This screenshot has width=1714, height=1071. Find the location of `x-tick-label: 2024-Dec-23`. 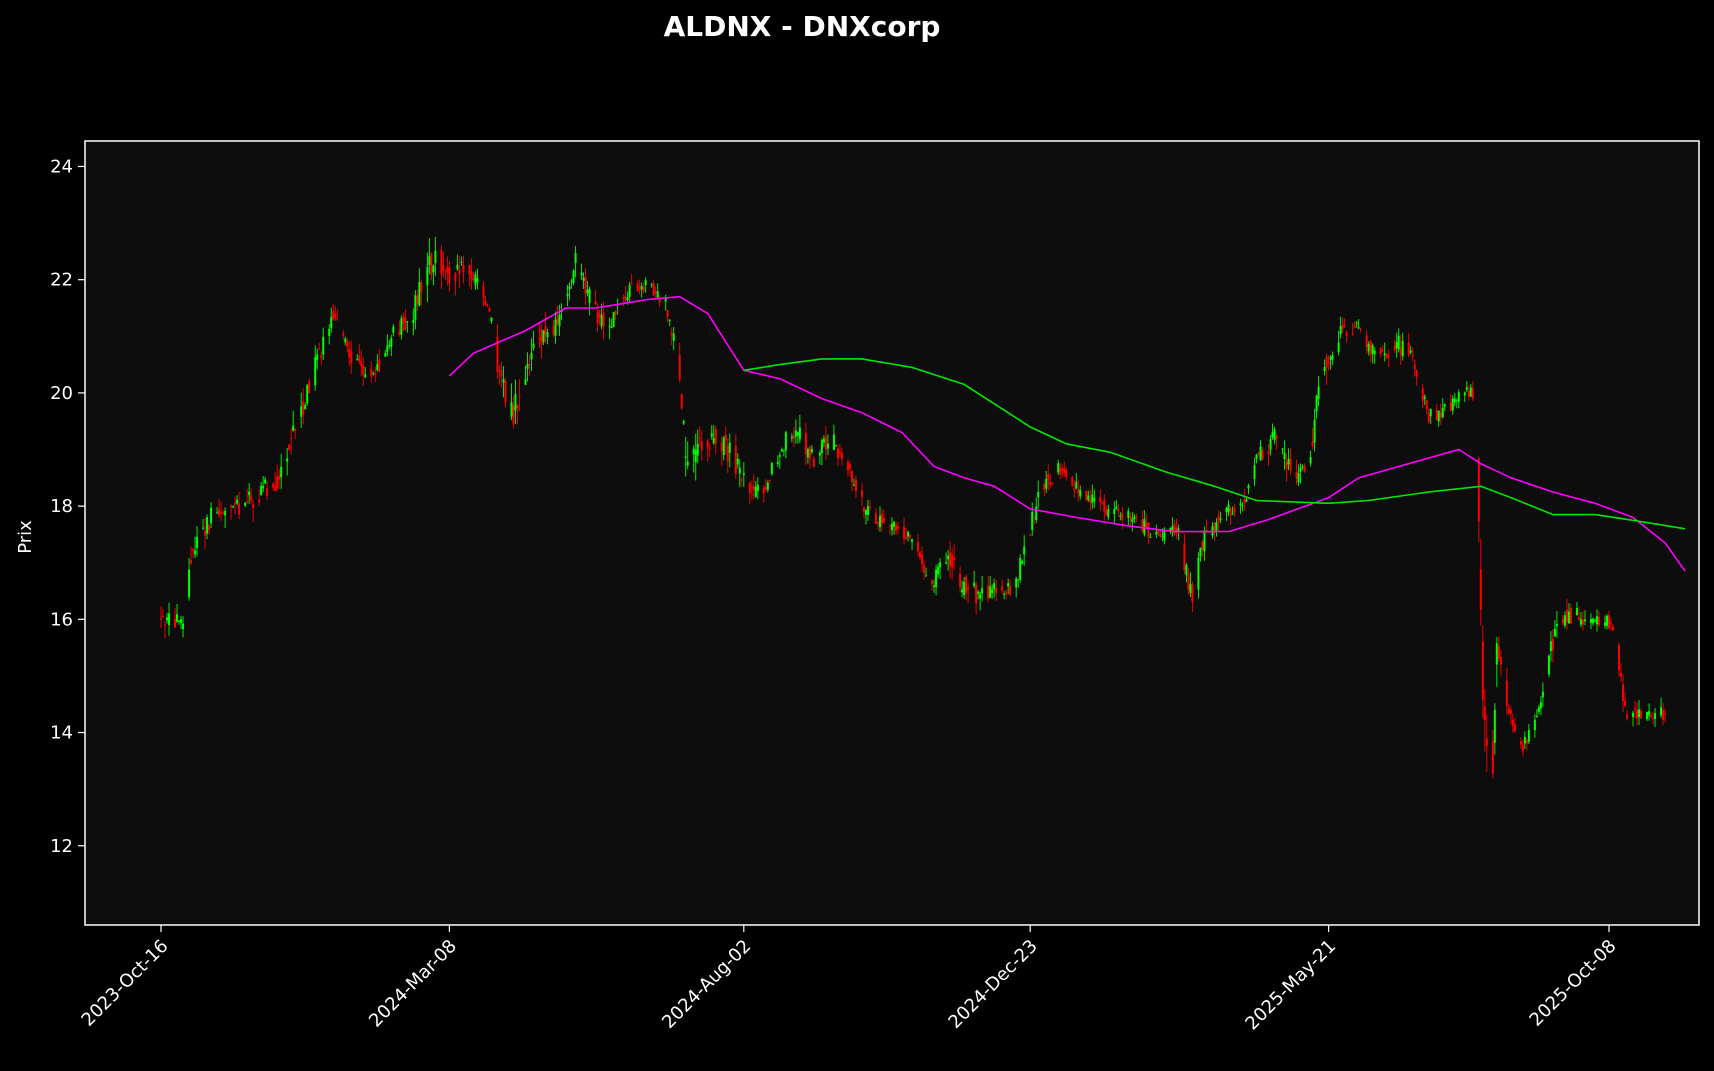

x-tick-label: 2024-Dec-23 is located at coordinates (992, 984).